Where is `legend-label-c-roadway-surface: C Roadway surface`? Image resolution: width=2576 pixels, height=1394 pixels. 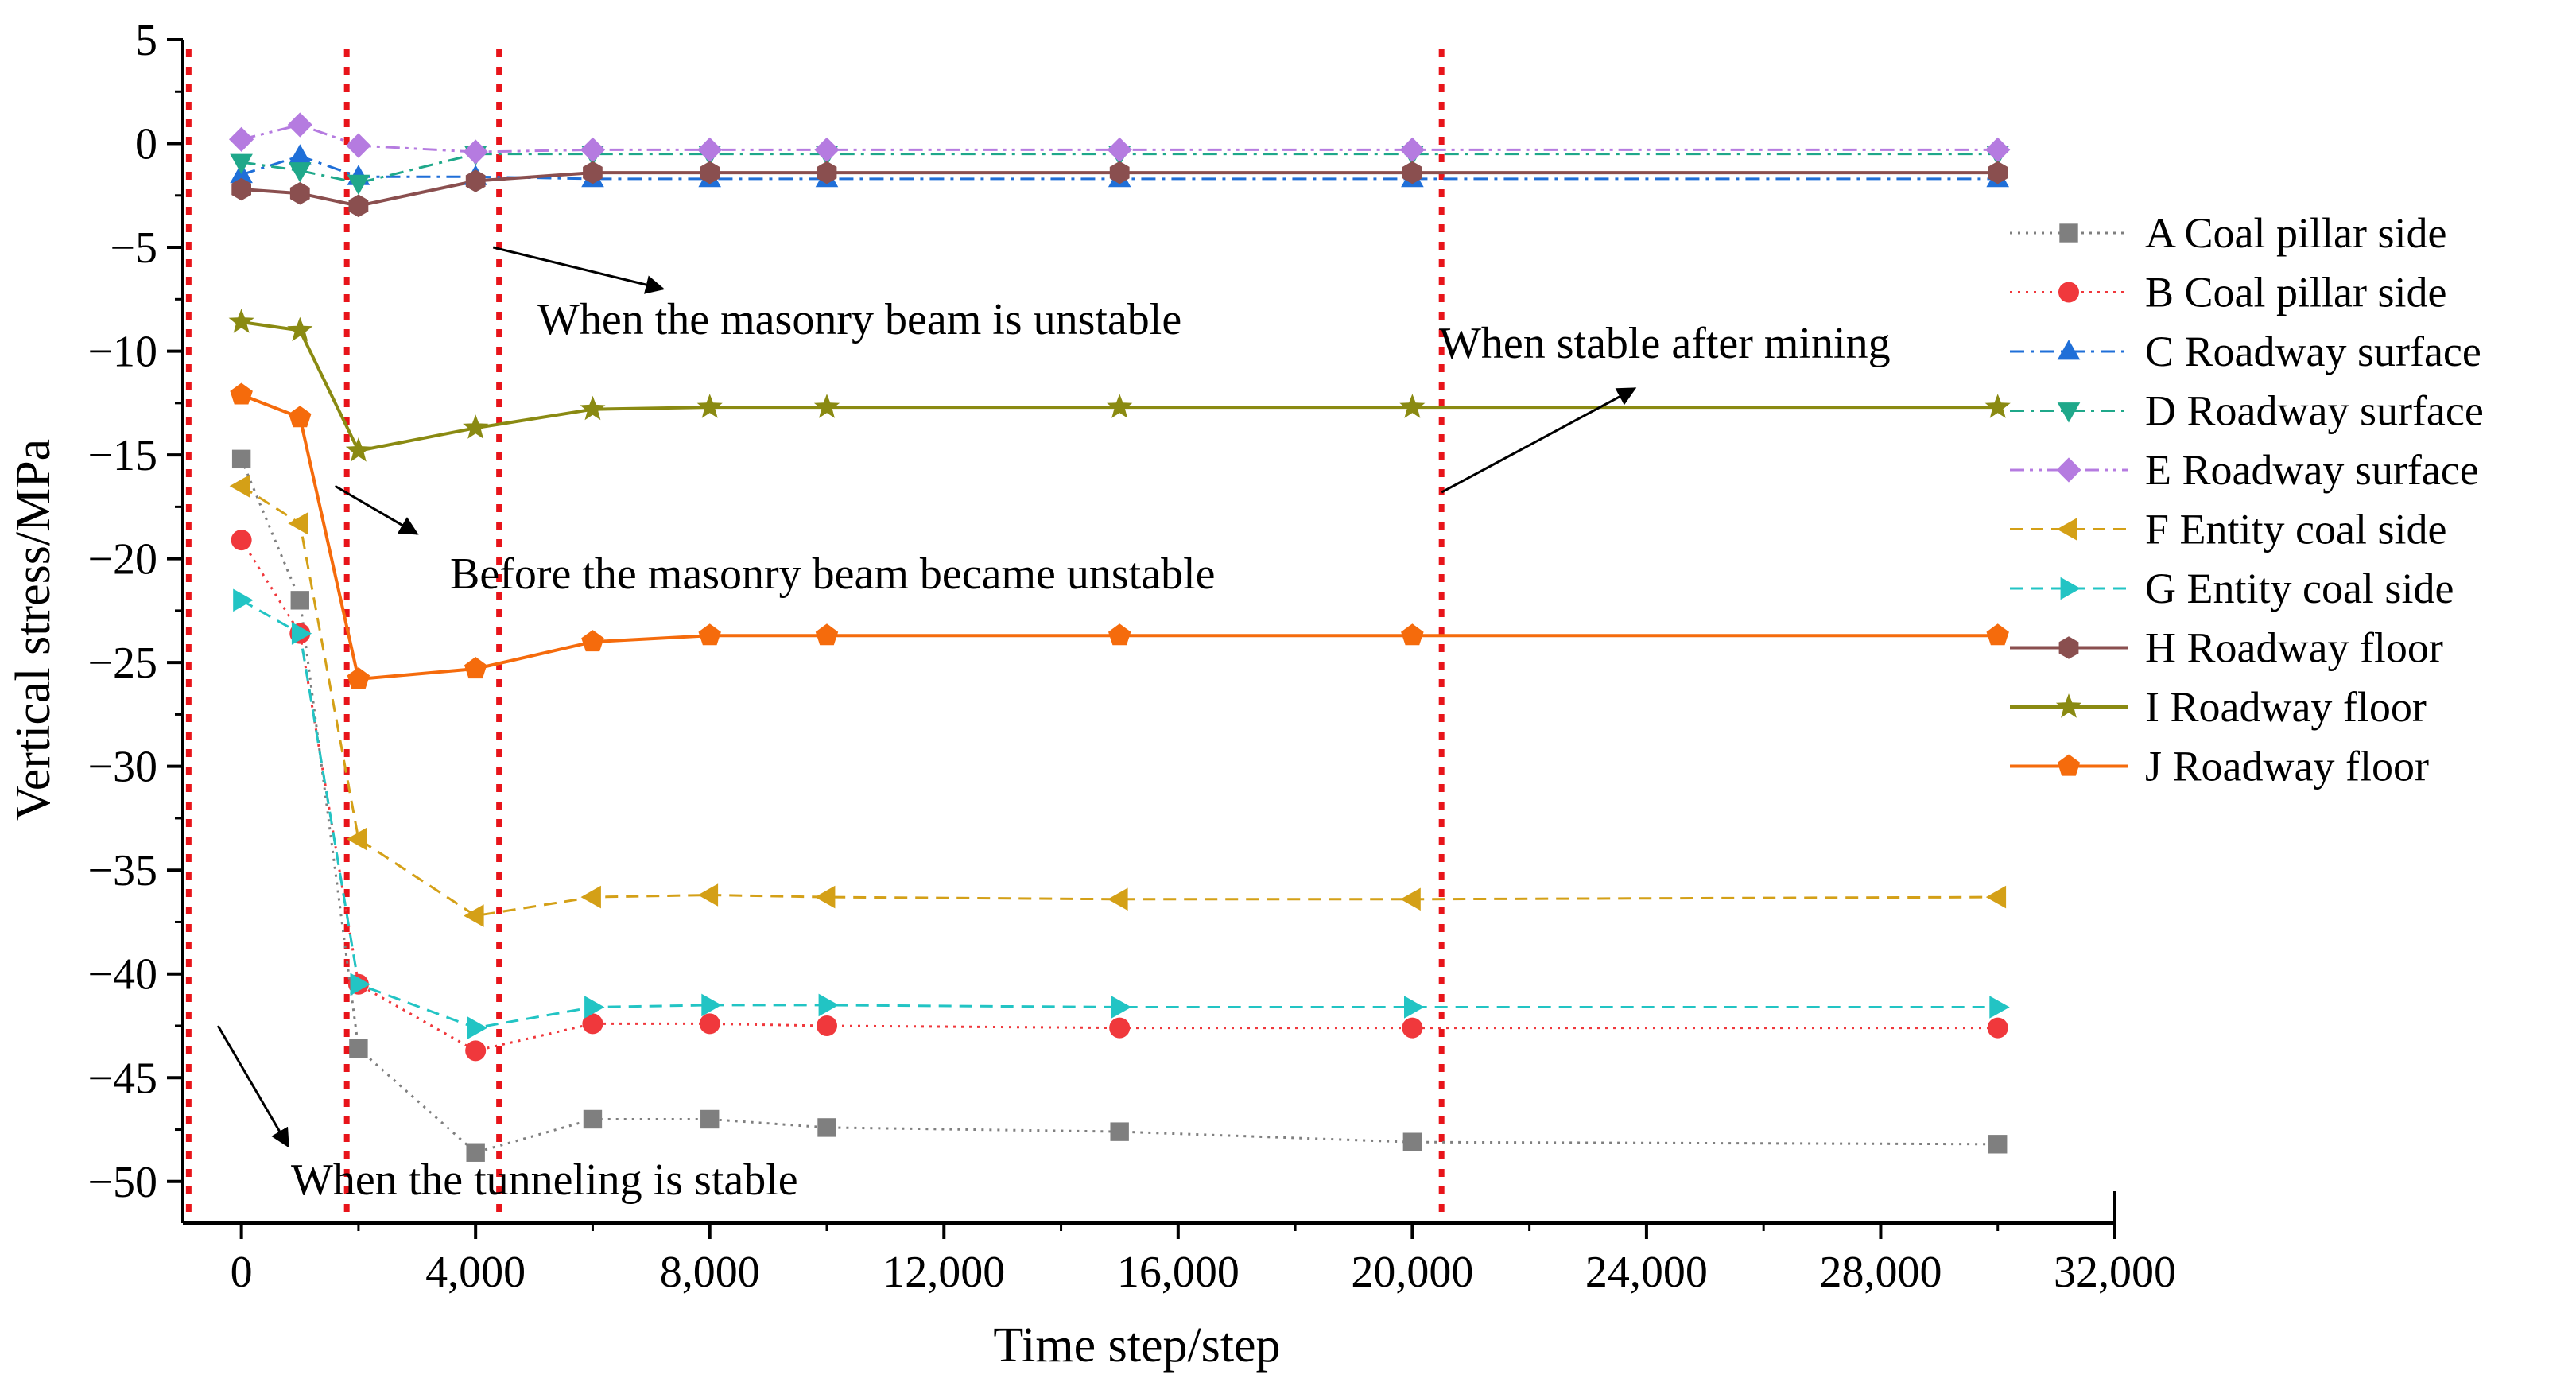
legend-label-c-roadway-surface: C Roadway surface is located at coordinates (2313, 352).